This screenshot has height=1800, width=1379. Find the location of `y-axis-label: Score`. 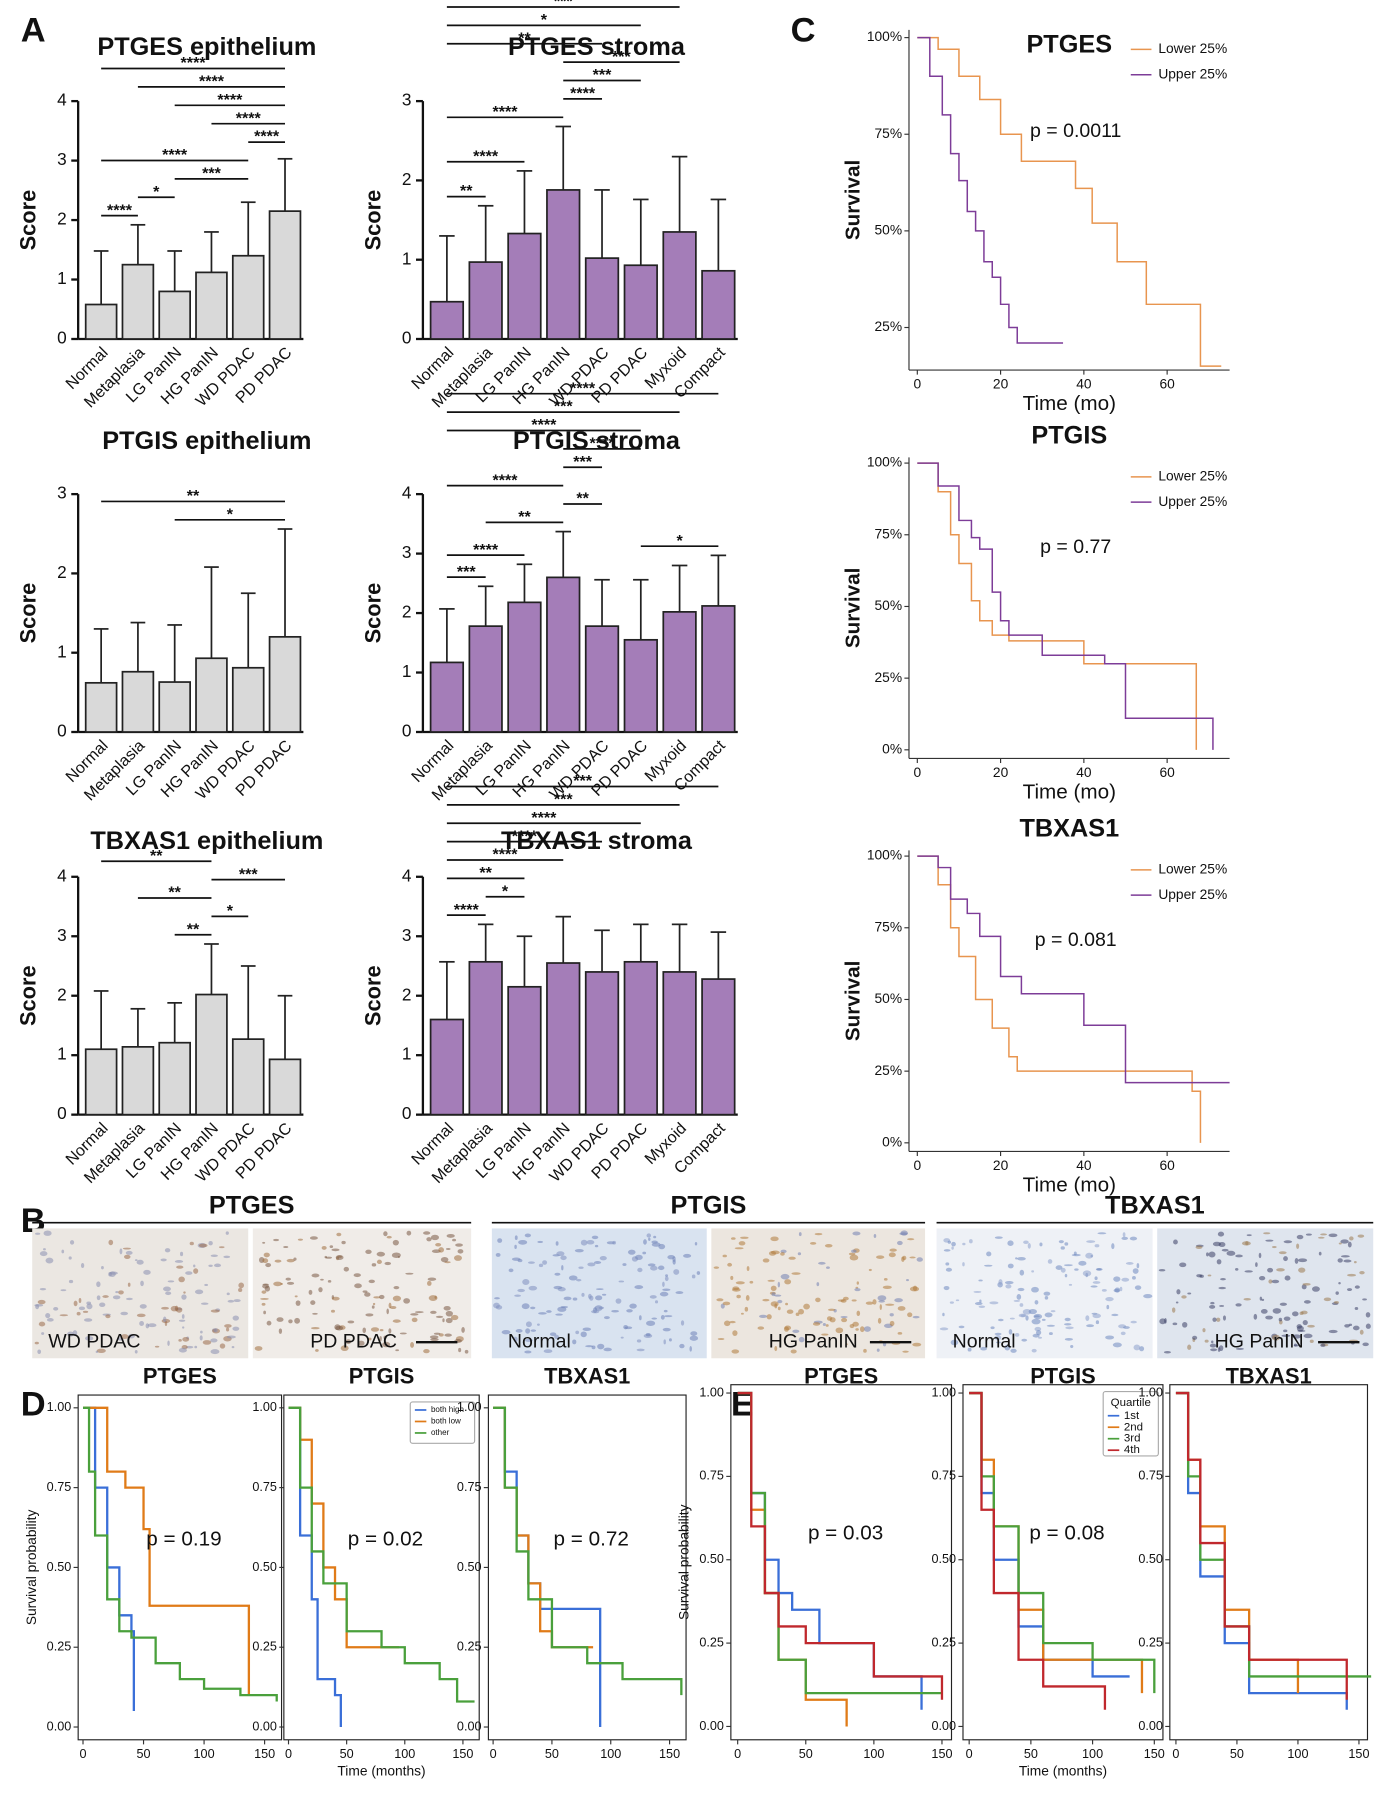

y-axis-label: Score is located at coordinates (28, 995).